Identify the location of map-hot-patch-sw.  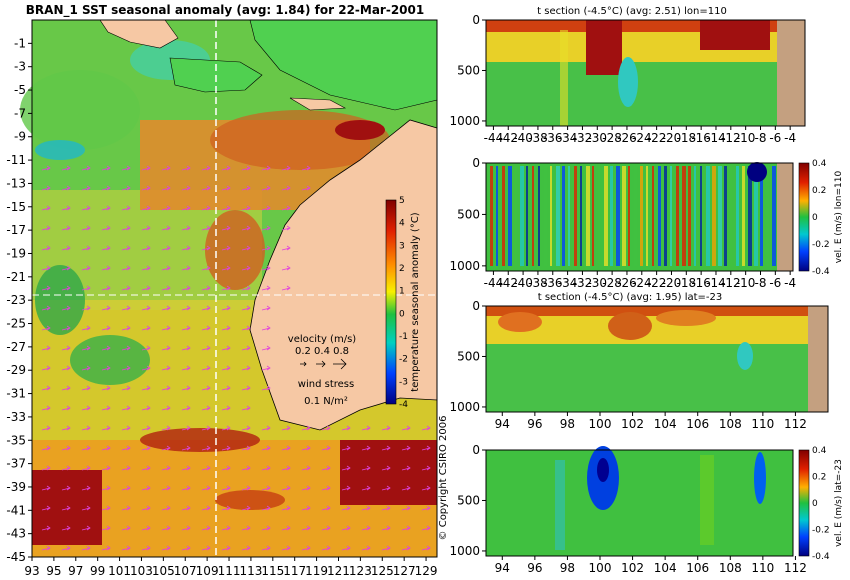
(67, 507).